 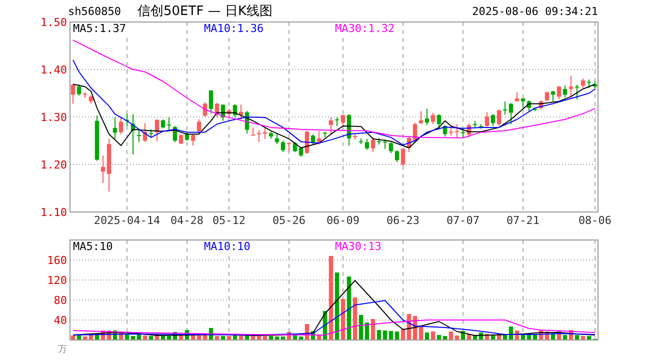 What do you see at coordinates (595, 220) in the screenshot?
I see `x-tick-label: 08-06` at bounding box center [595, 220].